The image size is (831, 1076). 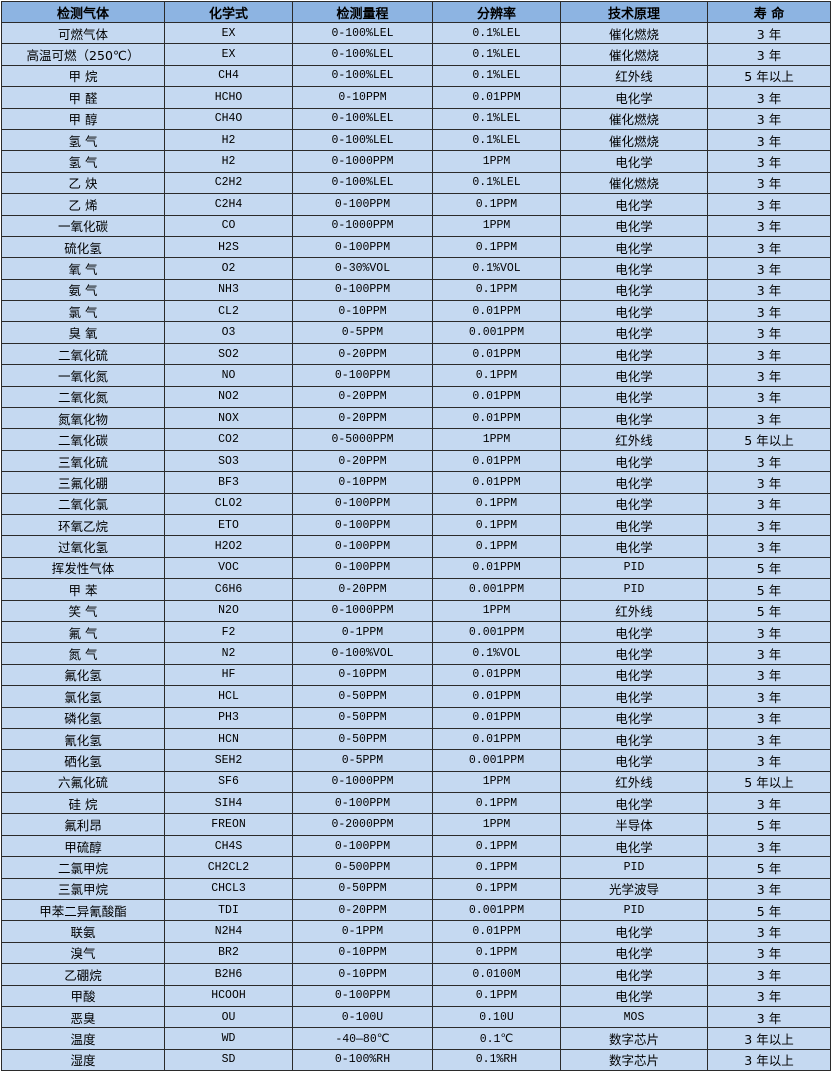 I want to click on gas-name-cell: 甲 烷, so click(x=83, y=76).